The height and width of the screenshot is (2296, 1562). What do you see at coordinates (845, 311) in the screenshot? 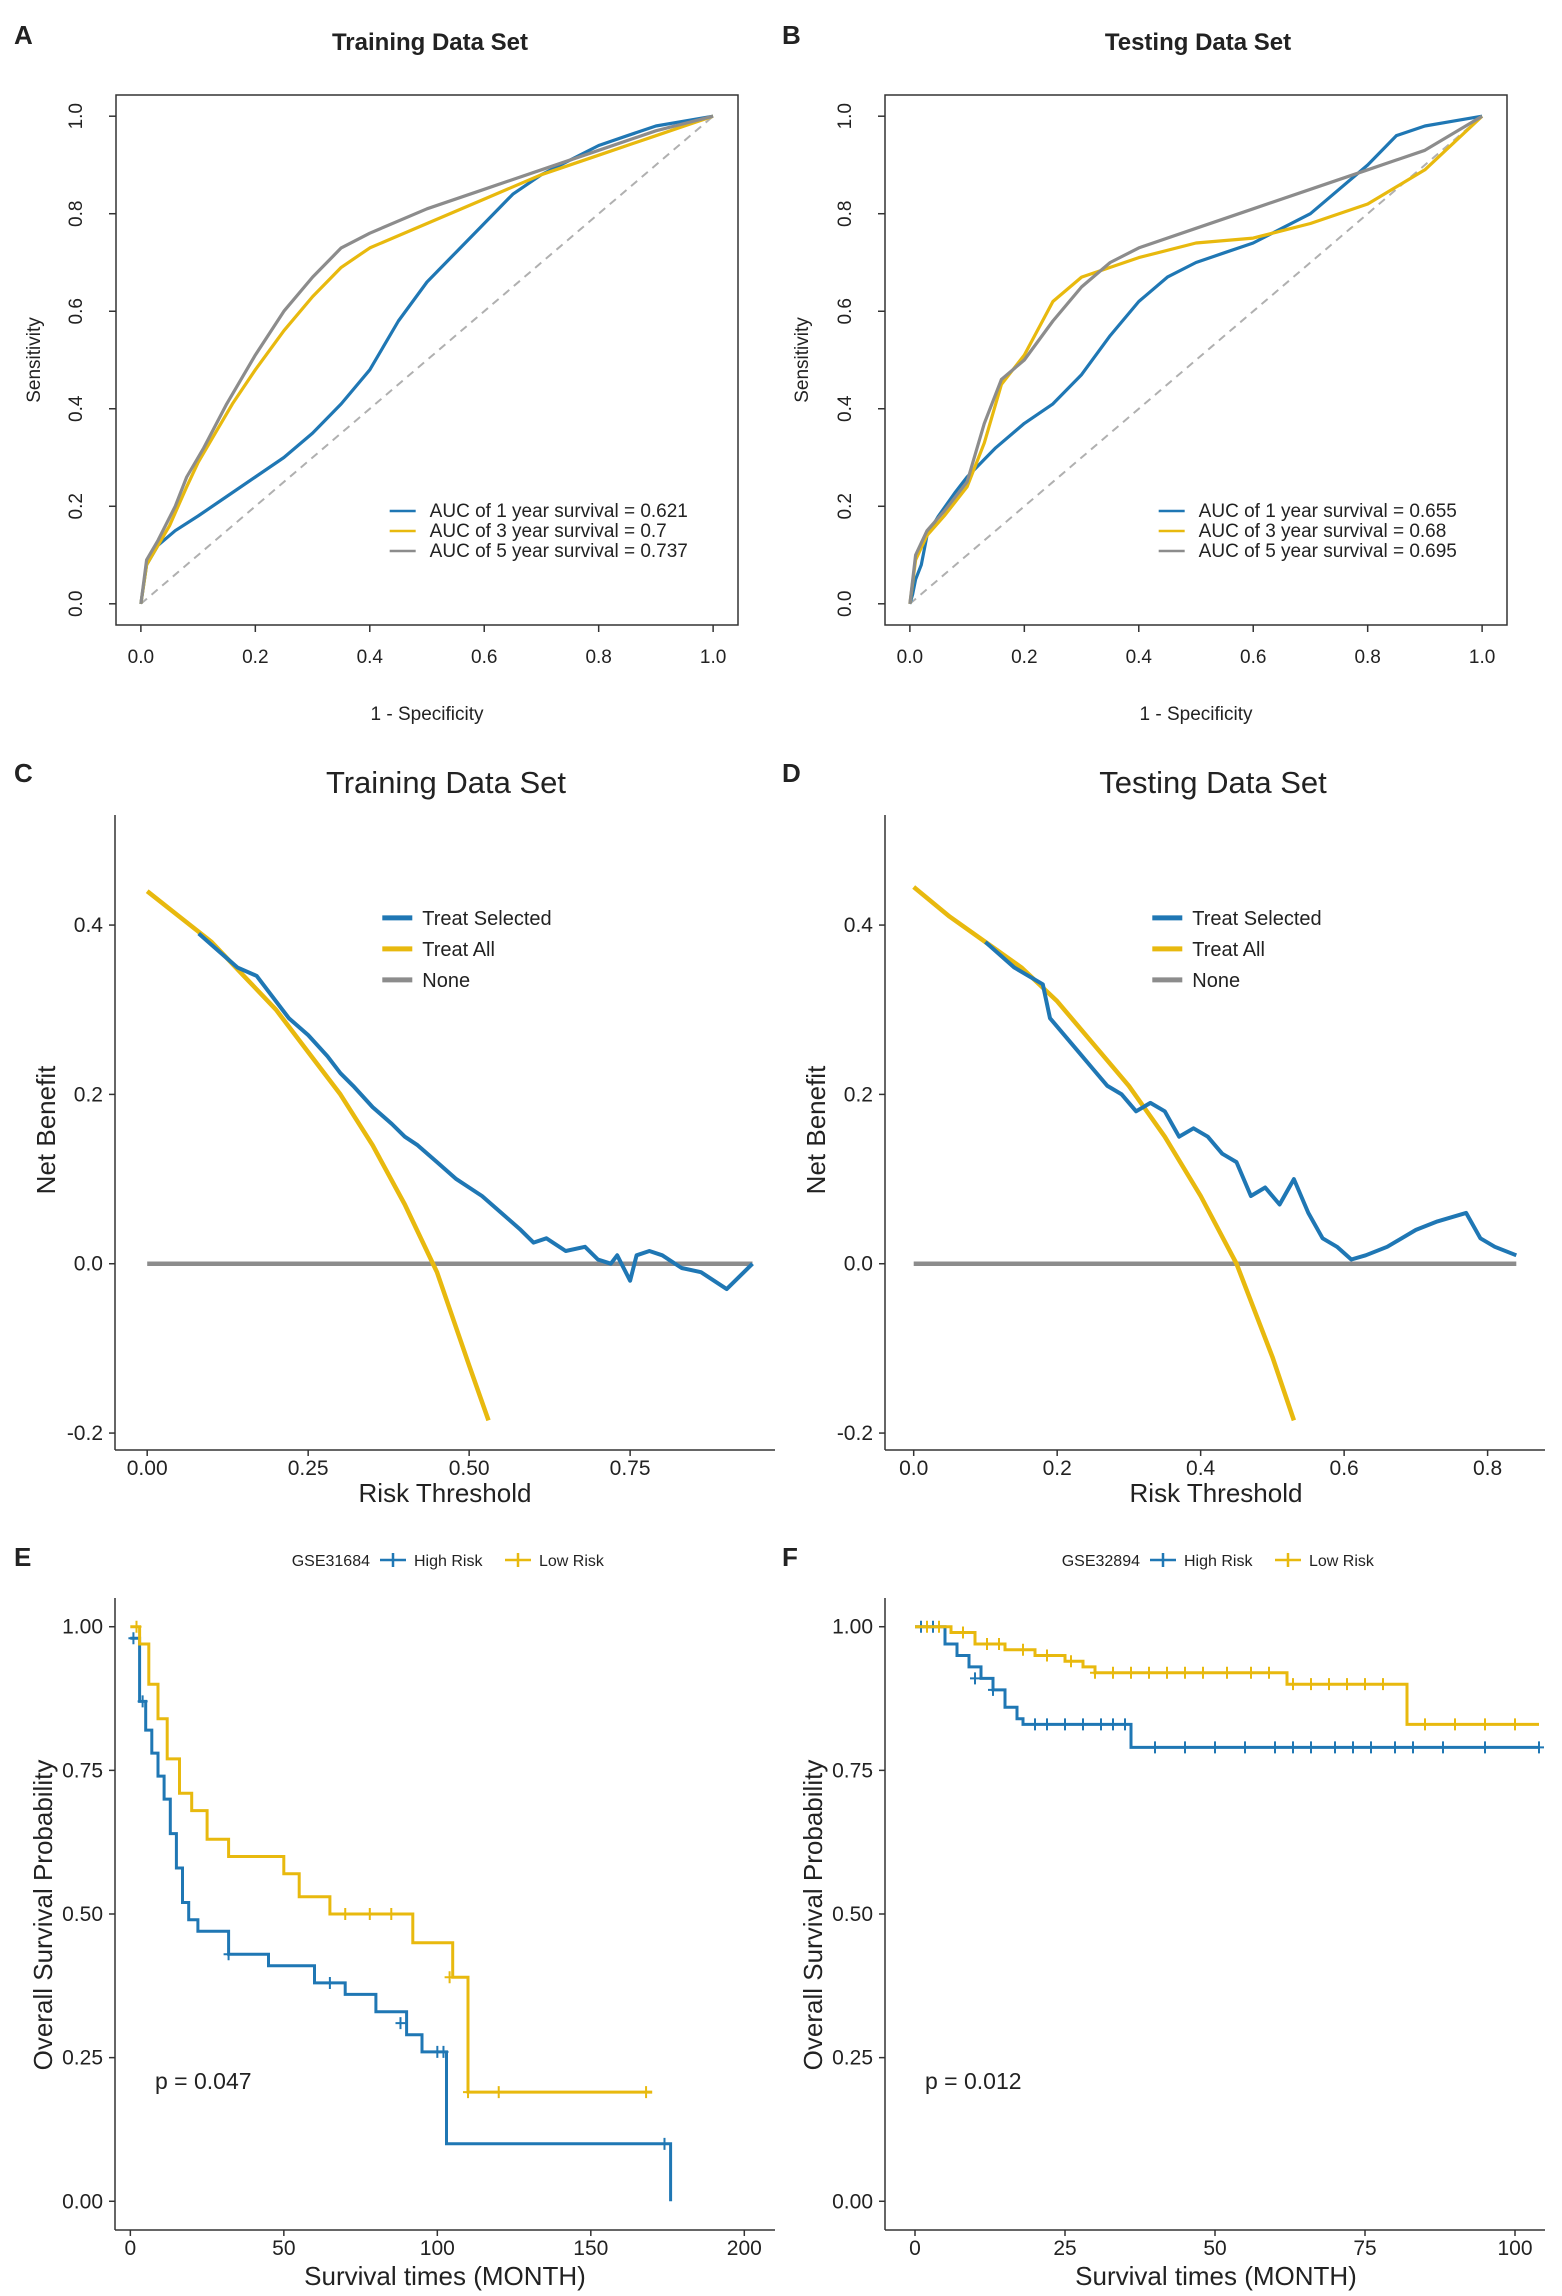
I see `roc-test-y-tick-label: 0.6` at bounding box center [845, 311].